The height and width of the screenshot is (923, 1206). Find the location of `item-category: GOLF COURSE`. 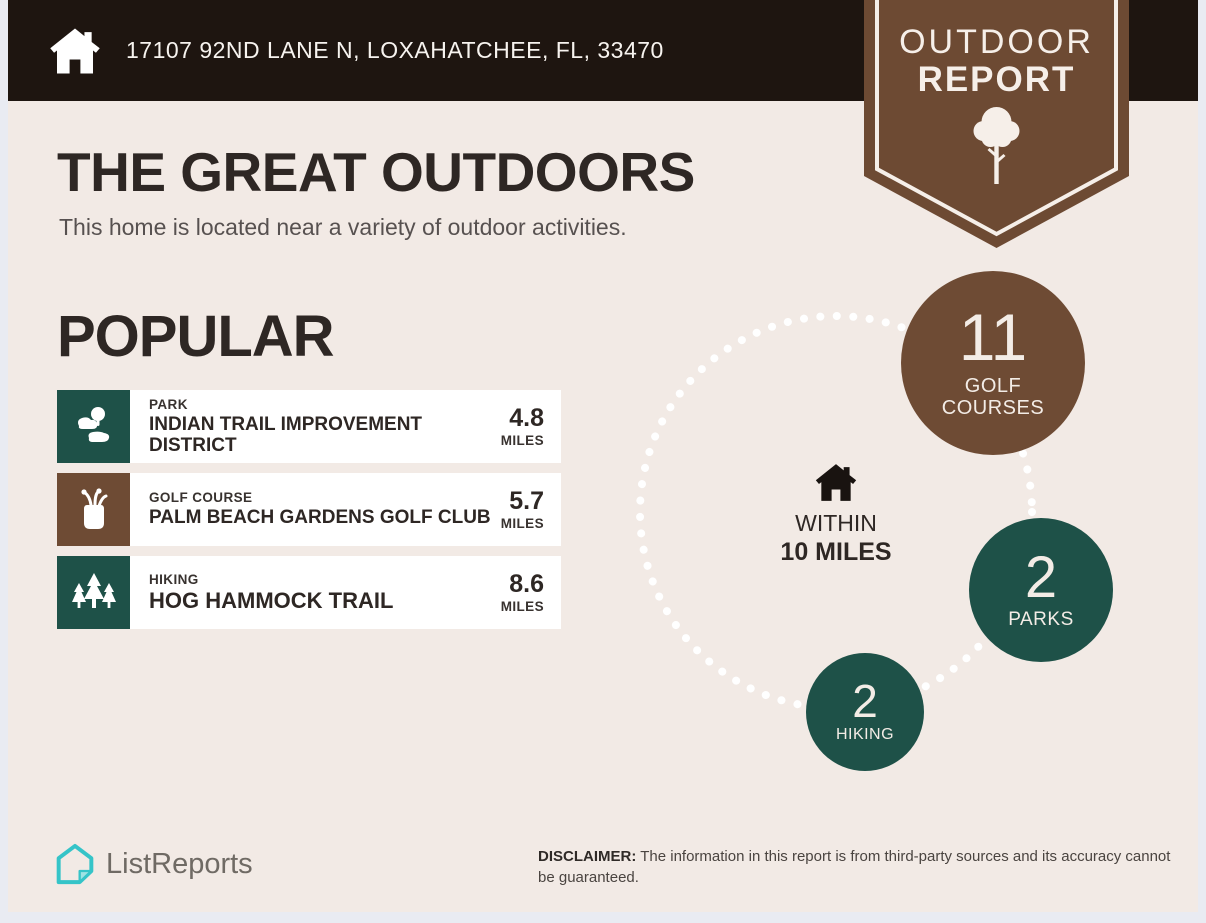

item-category: GOLF COURSE is located at coordinates (201, 498).